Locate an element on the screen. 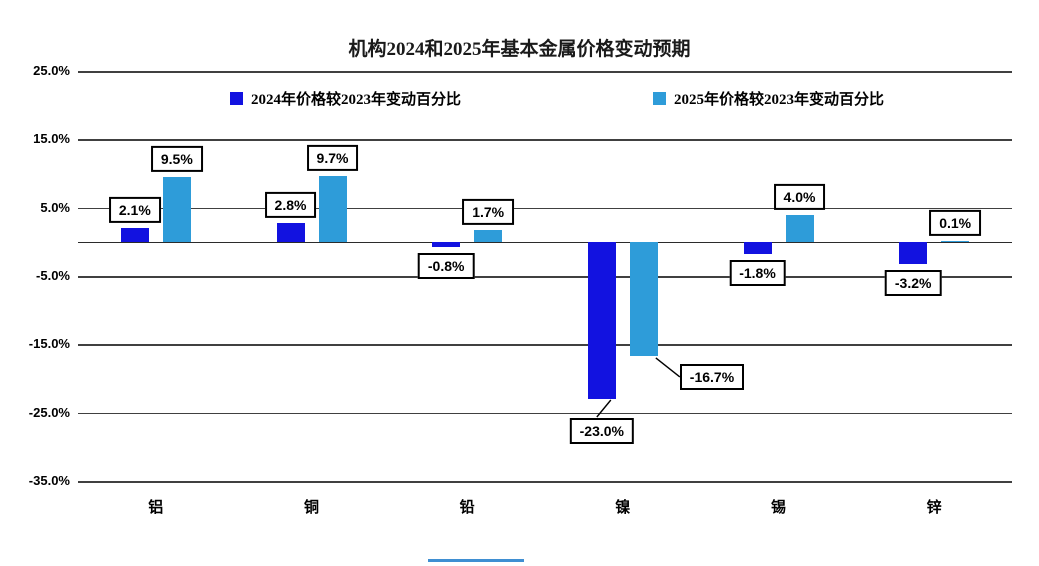 The width and height of the screenshot is (1039, 566). data-label: -0.8% is located at coordinates (446, 266).